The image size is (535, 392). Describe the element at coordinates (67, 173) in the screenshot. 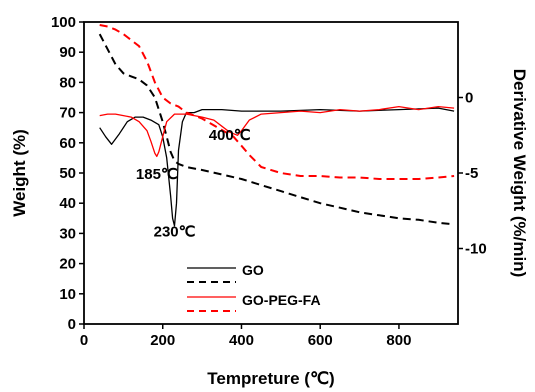

I see `y-left-tick-label: 50` at that location.